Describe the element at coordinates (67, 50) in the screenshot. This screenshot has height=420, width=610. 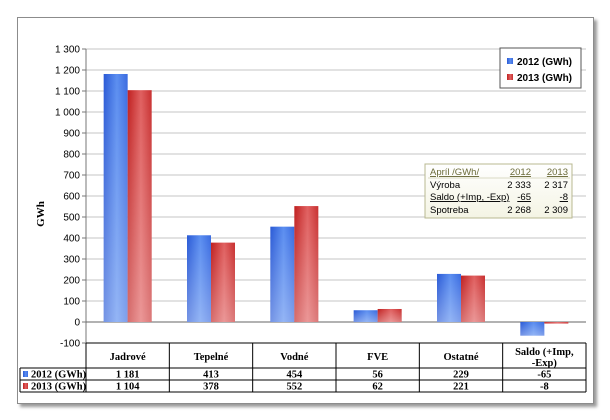
I see `y-tick-label: 1 300` at that location.